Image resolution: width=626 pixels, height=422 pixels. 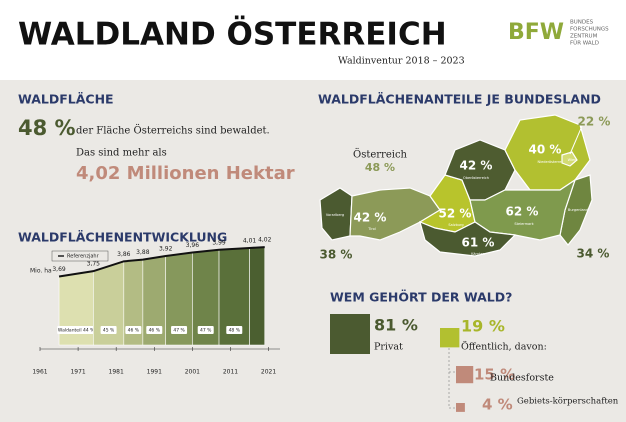 I want to click on region-label: 22 %, so click(x=594, y=122).